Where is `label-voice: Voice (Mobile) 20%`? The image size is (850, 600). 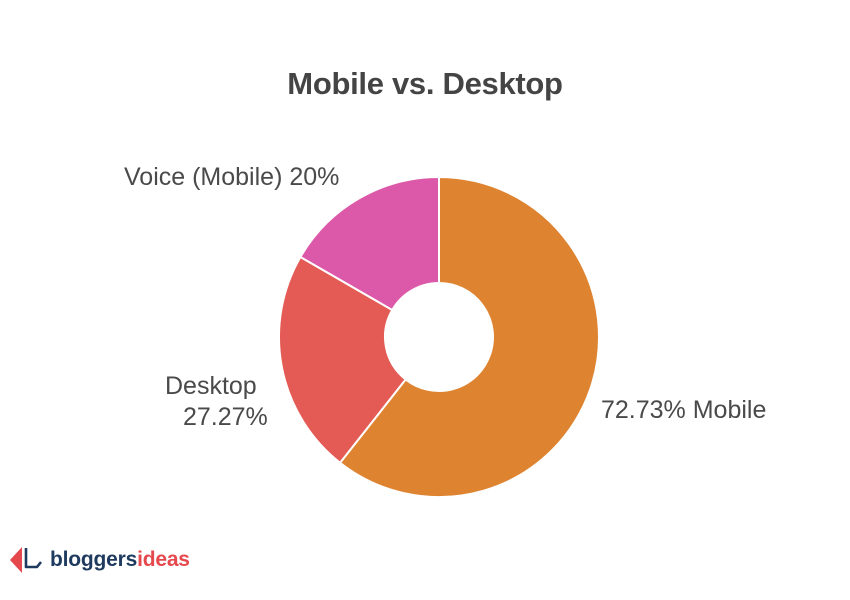
label-voice: Voice (Mobile) 20% is located at coordinates (232, 177).